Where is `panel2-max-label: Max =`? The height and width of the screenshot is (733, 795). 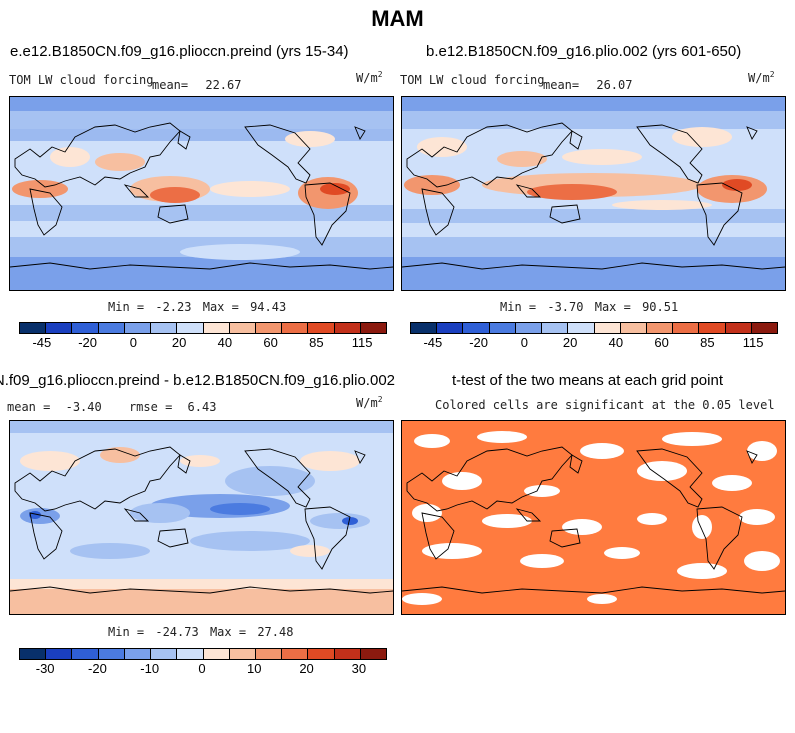 panel2-max-label: Max = is located at coordinates (612, 307).